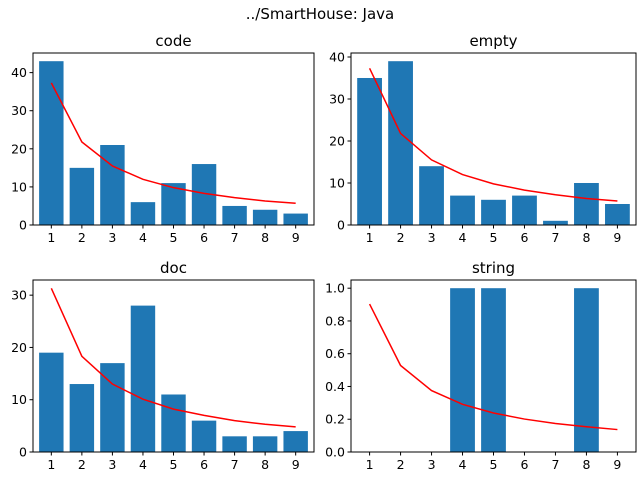 The height and width of the screenshot is (480, 640). What do you see at coordinates (493, 41) in the screenshot?
I see `subplot-title: empty` at bounding box center [493, 41].